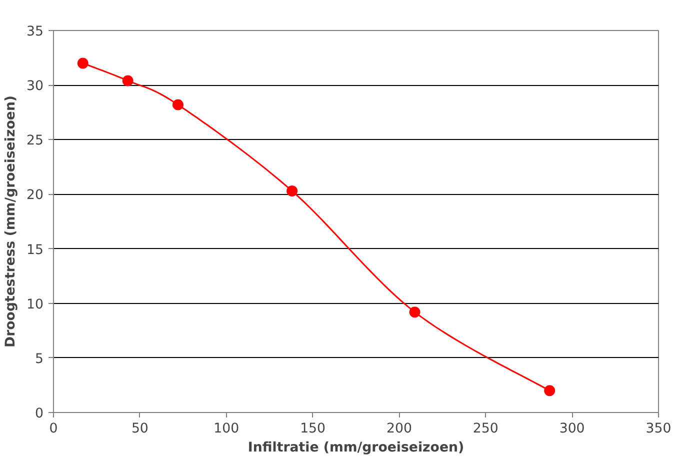  I want to click on y-tick-label: 35, so click(35, 32).